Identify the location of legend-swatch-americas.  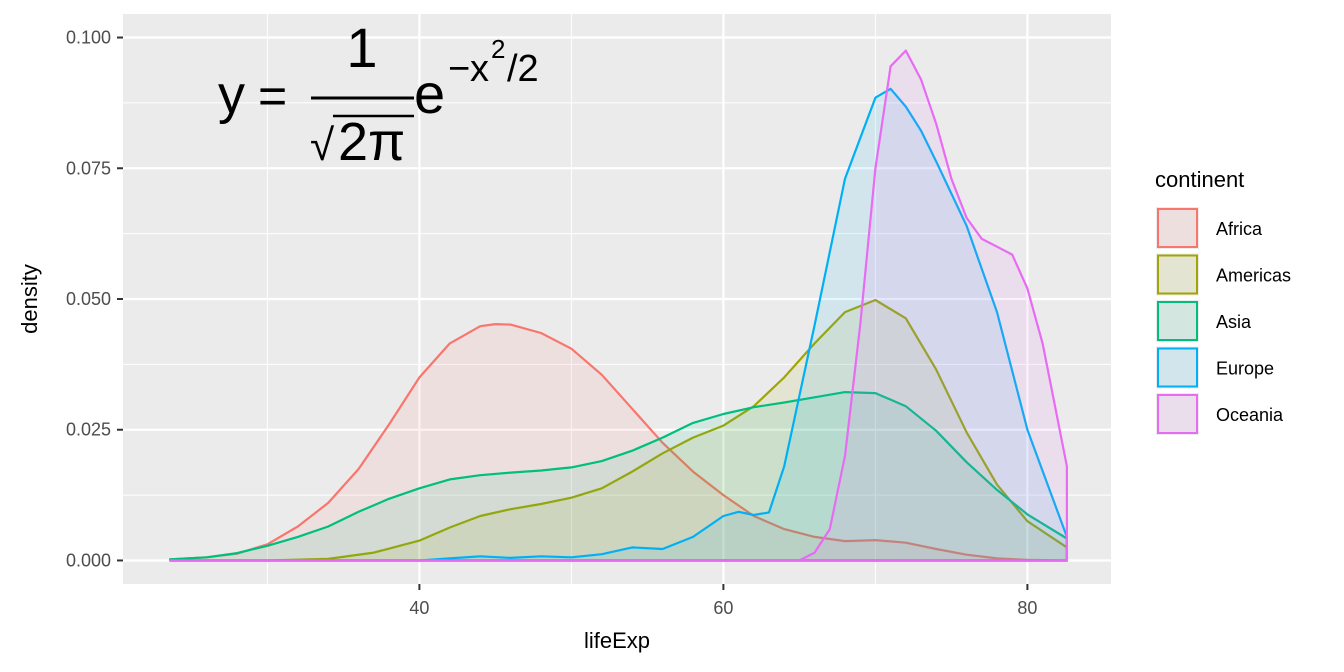
(1177, 274).